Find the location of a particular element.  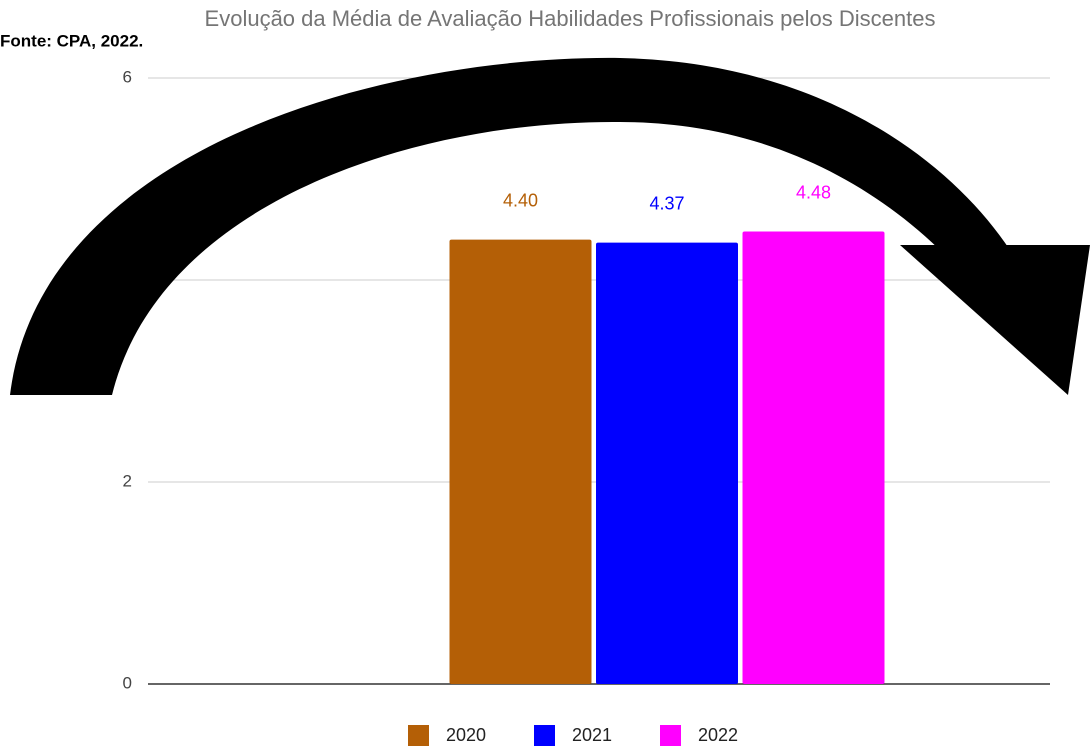

legend-label: 2020 is located at coordinates (466, 735).